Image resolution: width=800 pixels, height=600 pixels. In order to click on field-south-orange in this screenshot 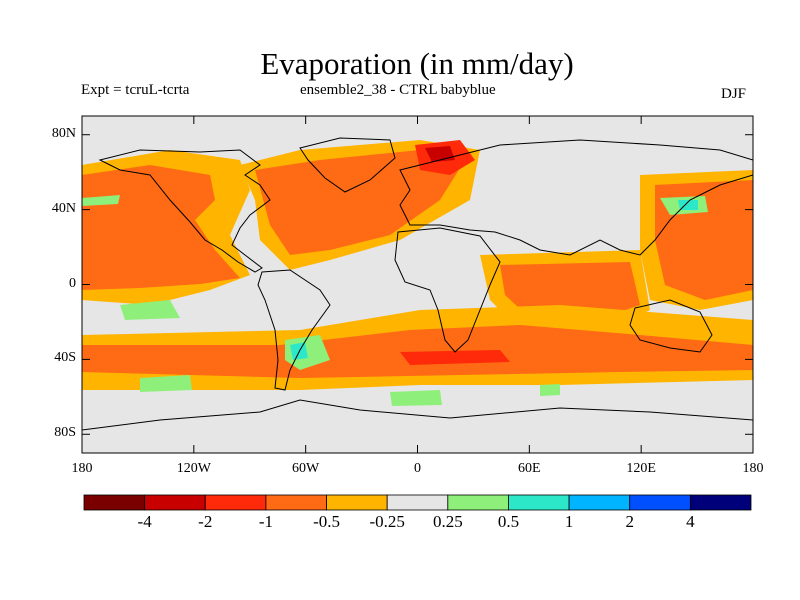, I will do `click(417, 351)`.